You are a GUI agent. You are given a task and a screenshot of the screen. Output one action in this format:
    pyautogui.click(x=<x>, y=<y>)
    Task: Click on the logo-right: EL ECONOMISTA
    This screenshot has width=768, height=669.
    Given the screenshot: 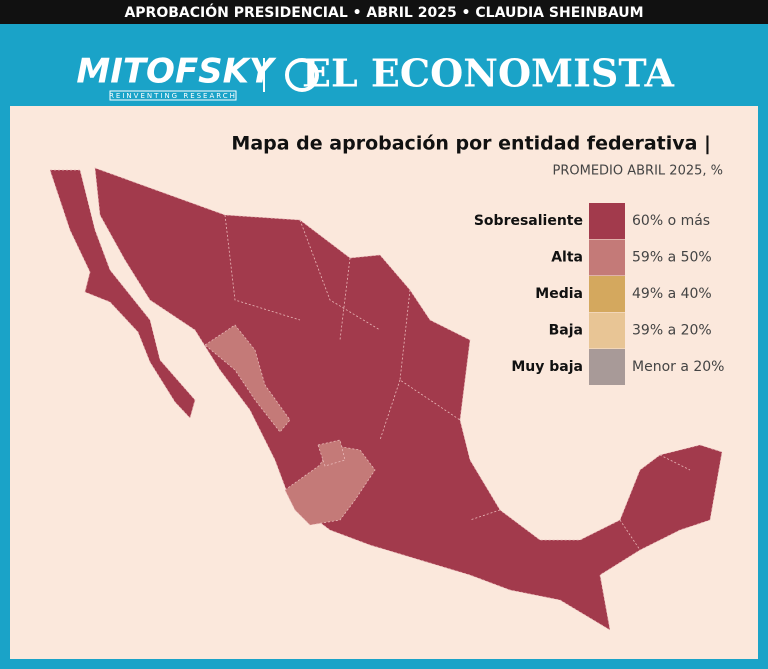 What is the action you would take?
    pyautogui.click(x=488, y=73)
    